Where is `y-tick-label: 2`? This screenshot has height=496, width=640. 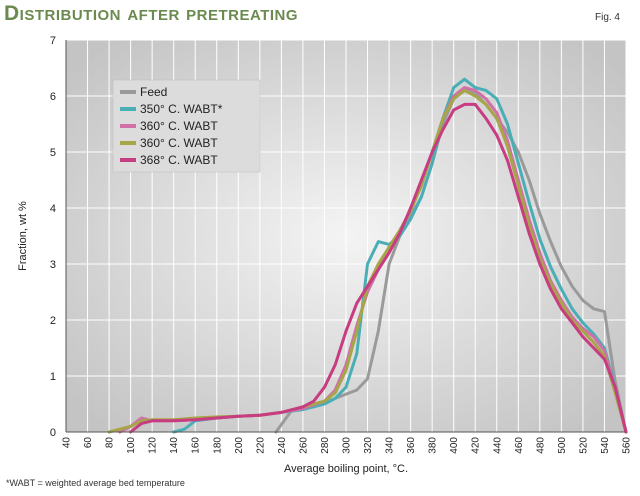 y-tick-label: 2 is located at coordinates (53, 321).